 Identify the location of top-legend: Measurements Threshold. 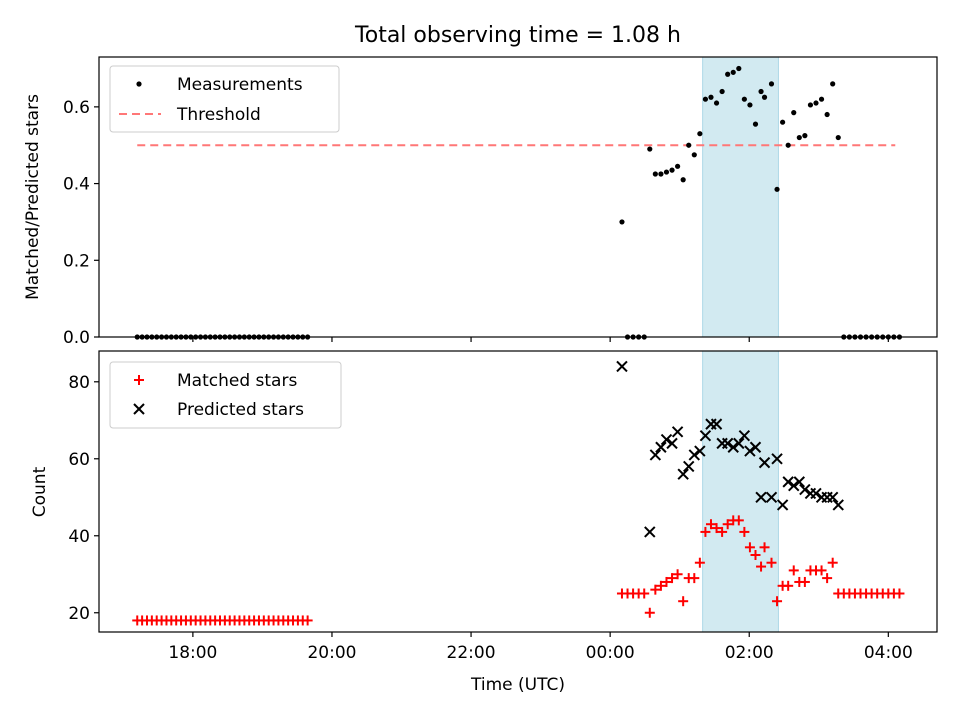
(224, 99).